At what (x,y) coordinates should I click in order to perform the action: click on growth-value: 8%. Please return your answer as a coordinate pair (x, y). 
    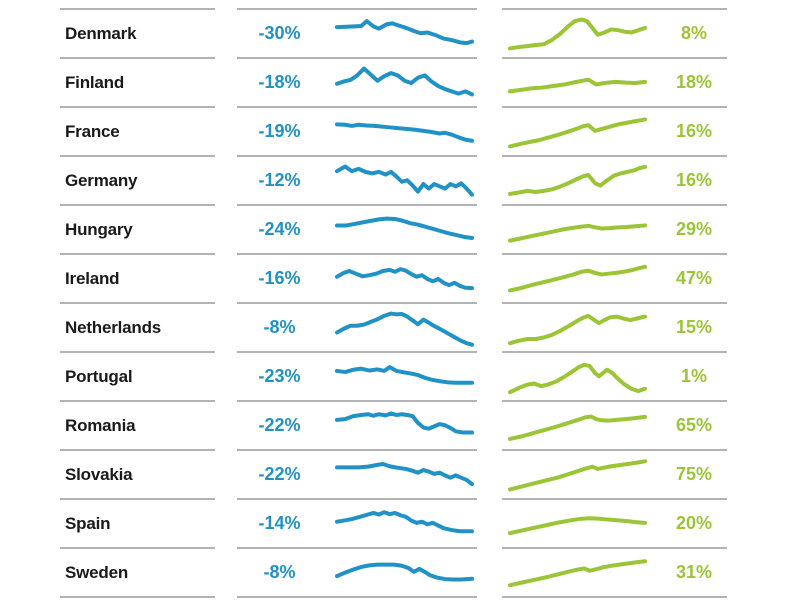
    Looking at the image, I should click on (693, 33).